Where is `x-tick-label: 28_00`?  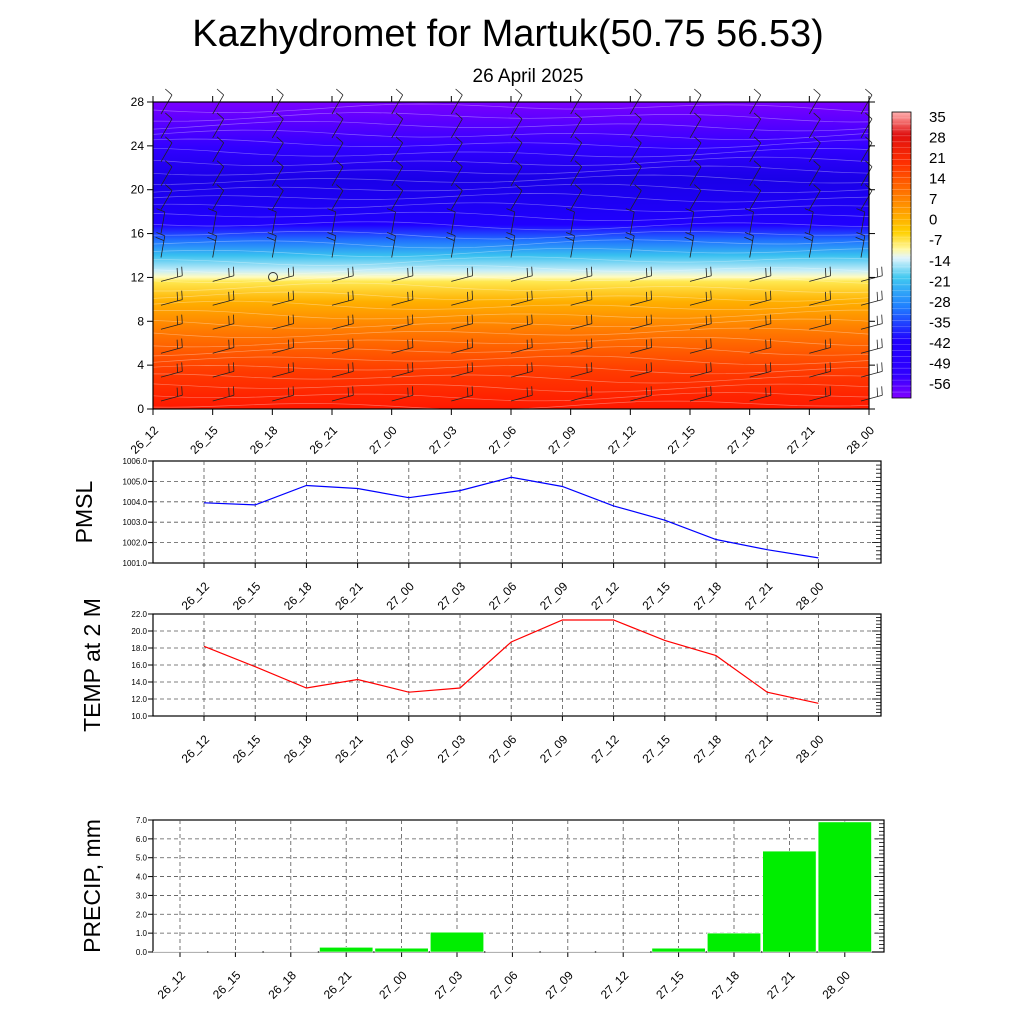
x-tick-label: 28_00 is located at coordinates (861, 440).